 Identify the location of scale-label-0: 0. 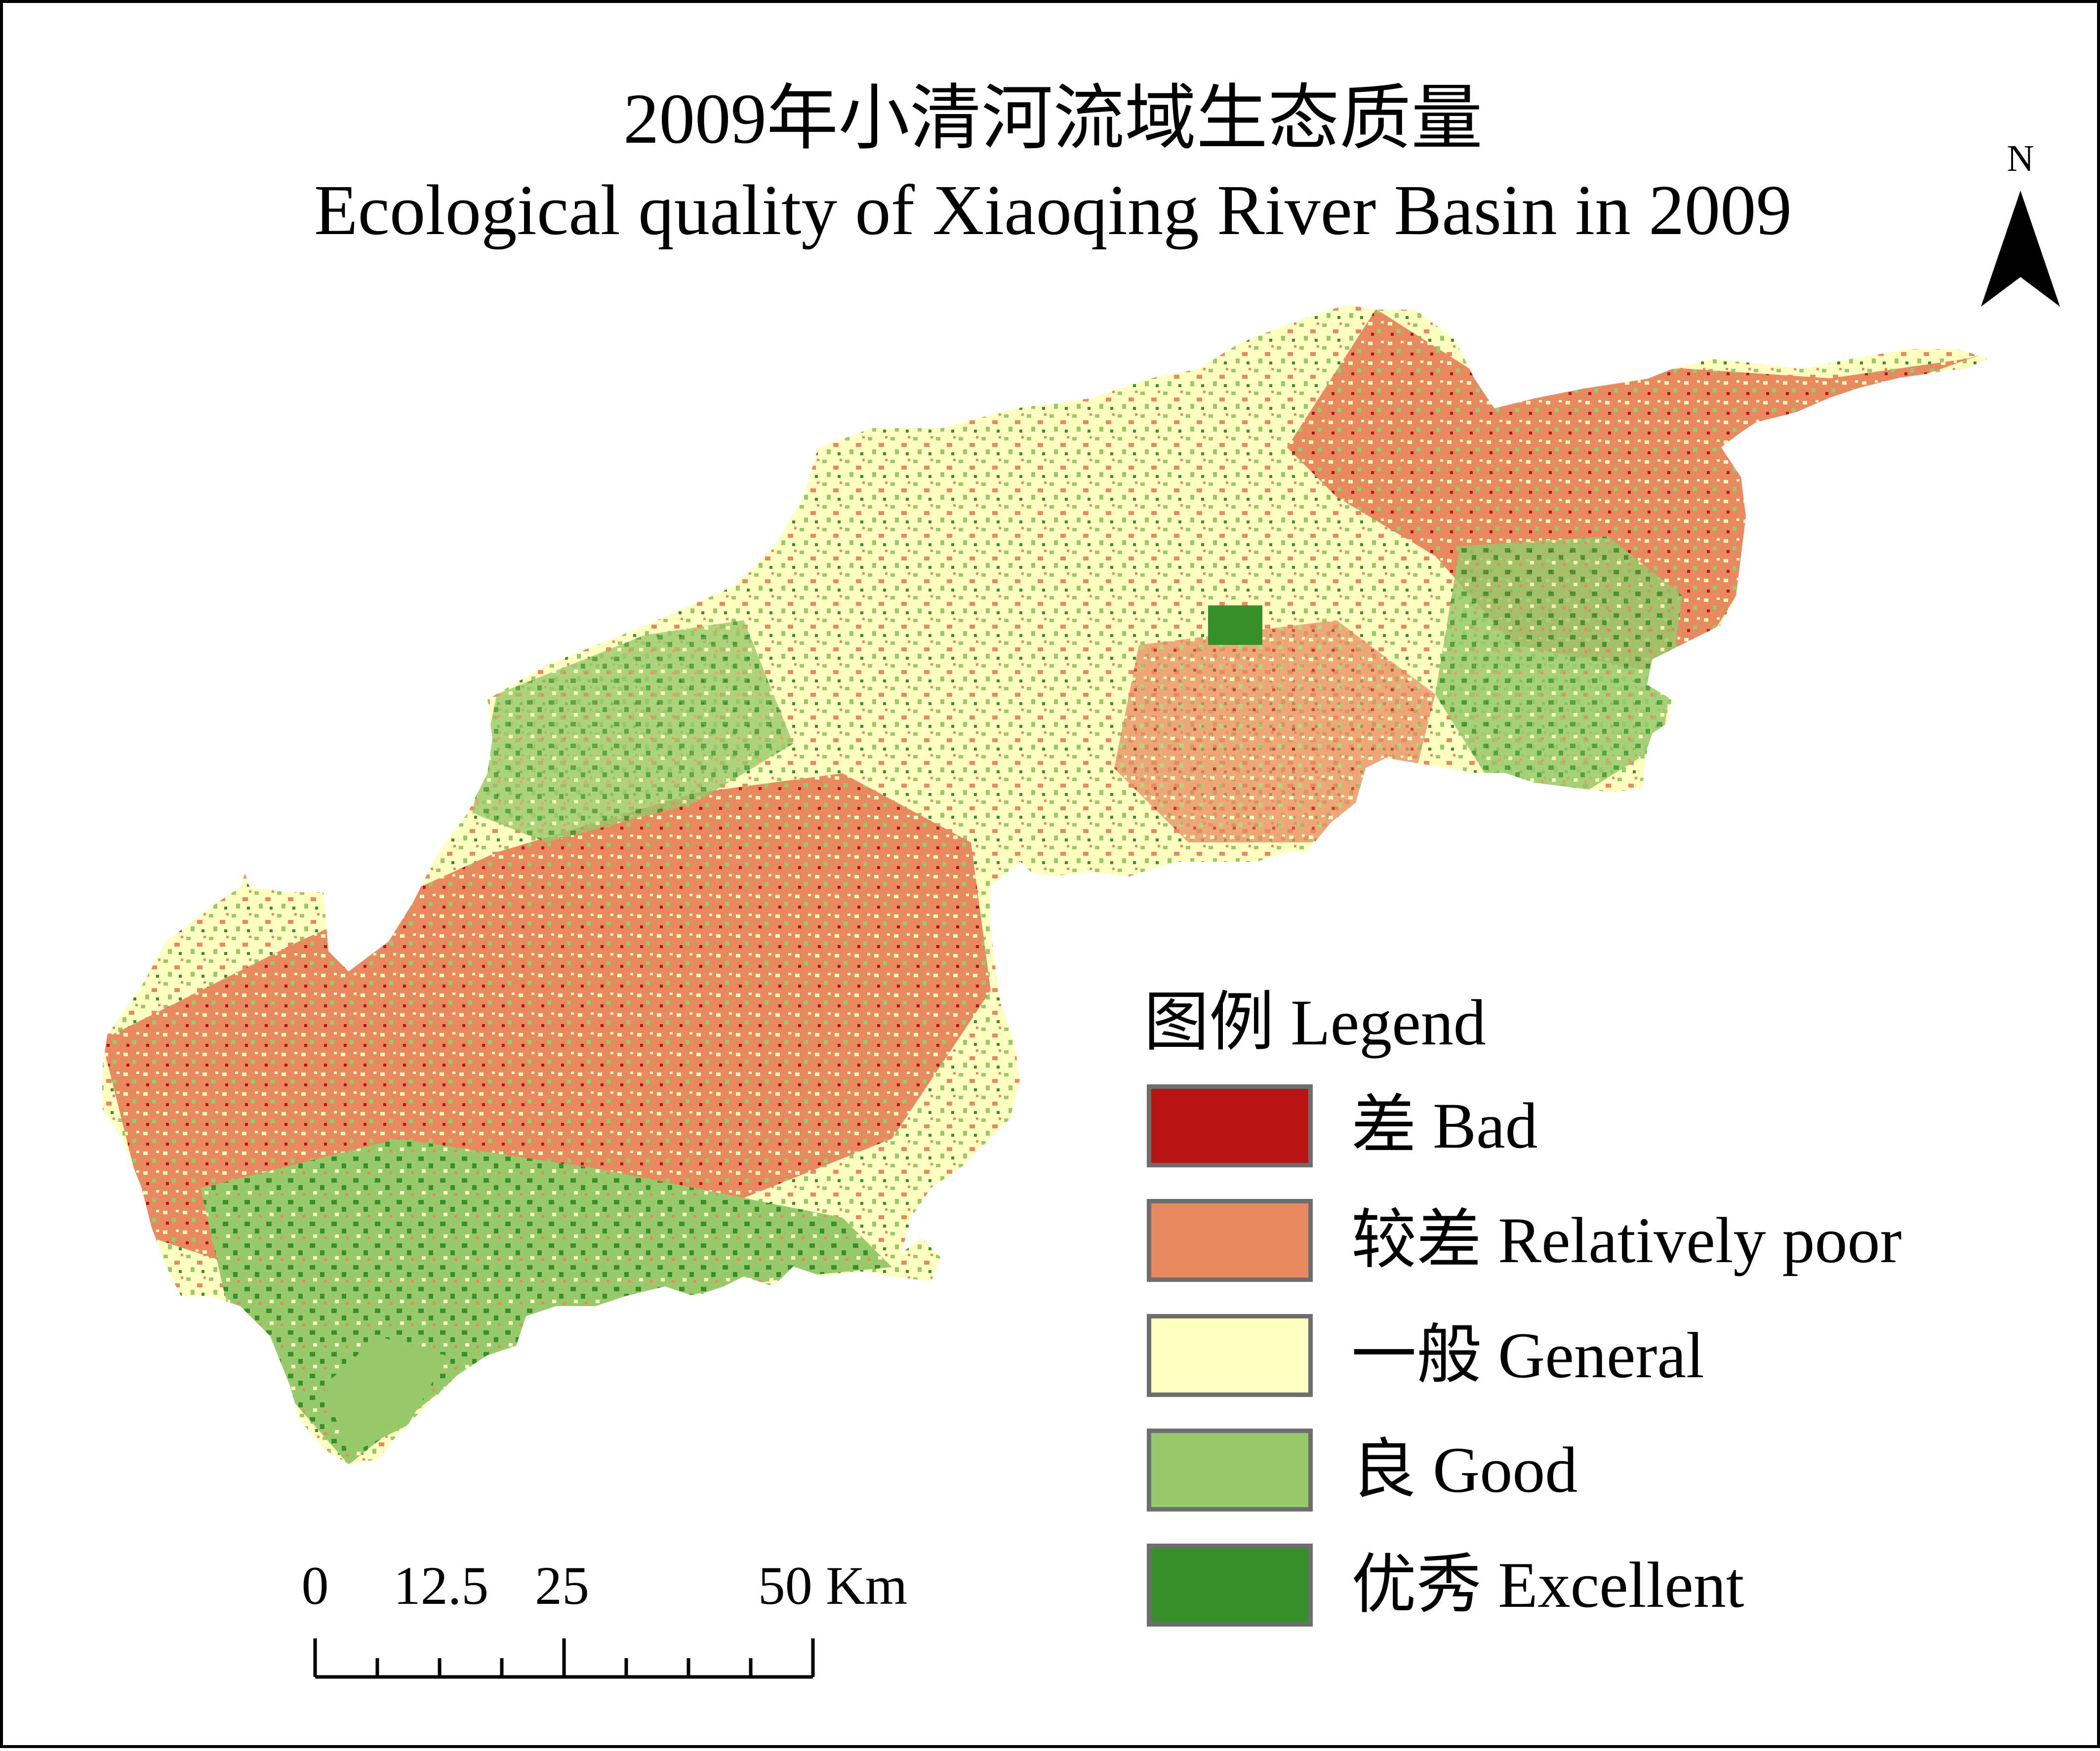
(315, 1585).